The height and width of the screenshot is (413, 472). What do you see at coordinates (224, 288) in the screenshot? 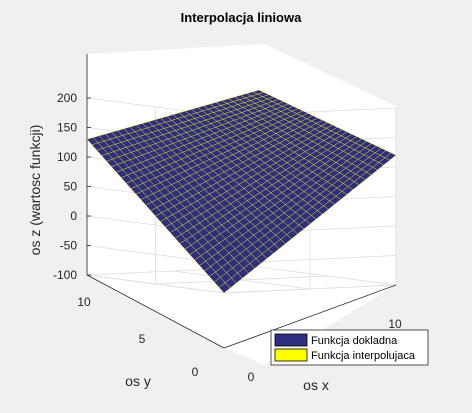
I see `surface-patch` at bounding box center [224, 288].